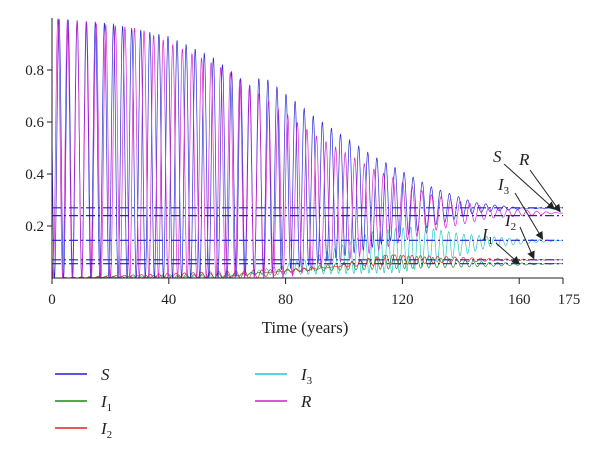 The height and width of the screenshot is (460, 600). Describe the element at coordinates (110, 408) in the screenshot. I see `legend-subscript-i-1: 1` at that location.